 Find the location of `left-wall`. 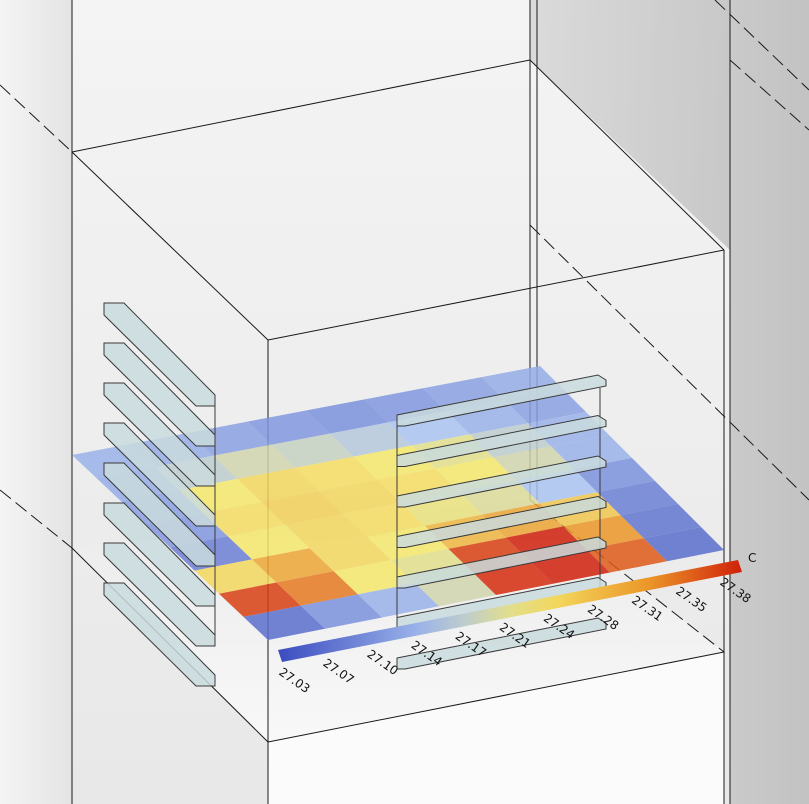

left-wall is located at coordinates (36, 402).